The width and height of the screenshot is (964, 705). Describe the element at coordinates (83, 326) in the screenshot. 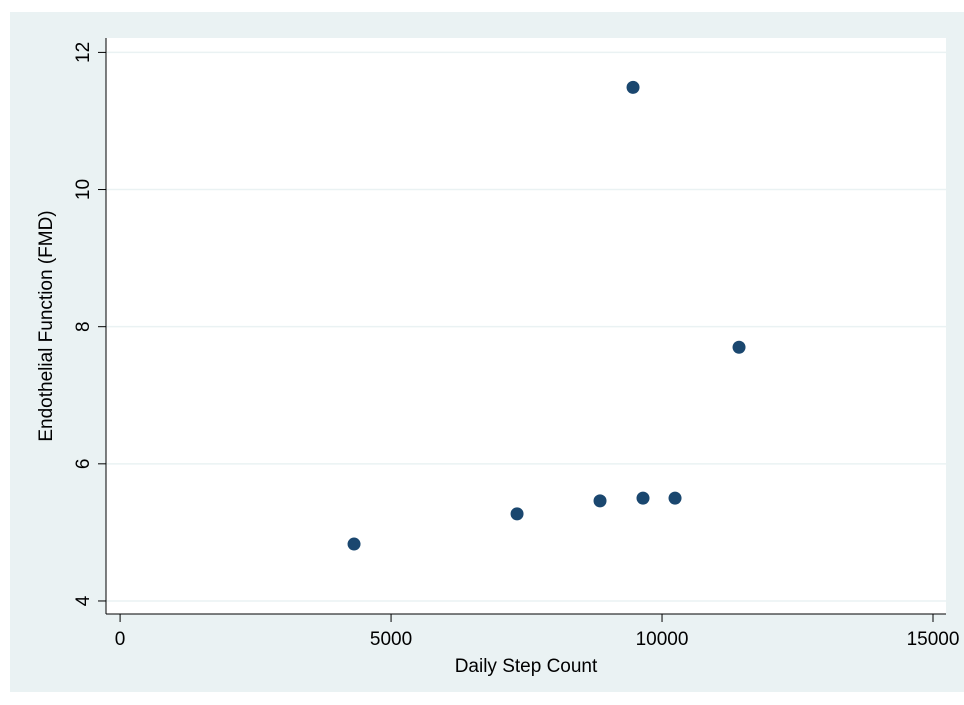

I see `y-tick-label: 8` at that location.